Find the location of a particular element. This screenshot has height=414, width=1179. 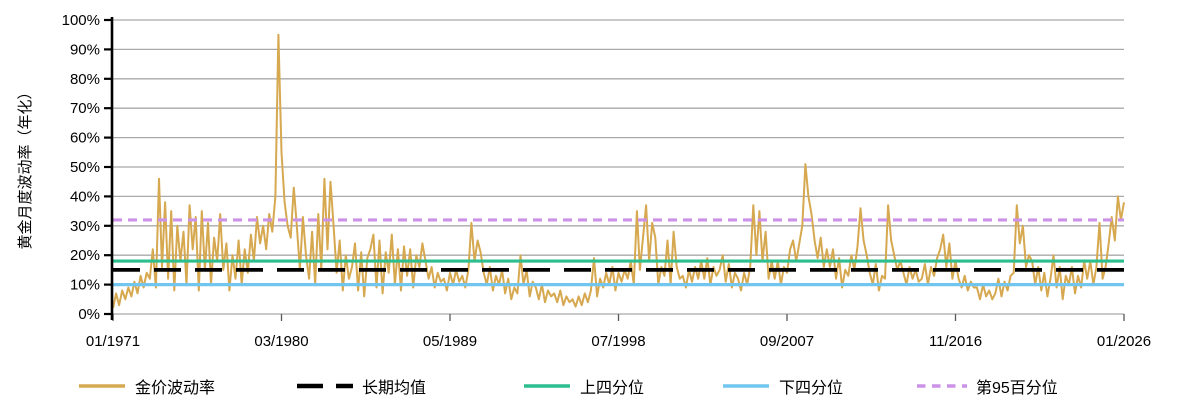

y-tick-label: 80% is located at coordinates (85, 79).